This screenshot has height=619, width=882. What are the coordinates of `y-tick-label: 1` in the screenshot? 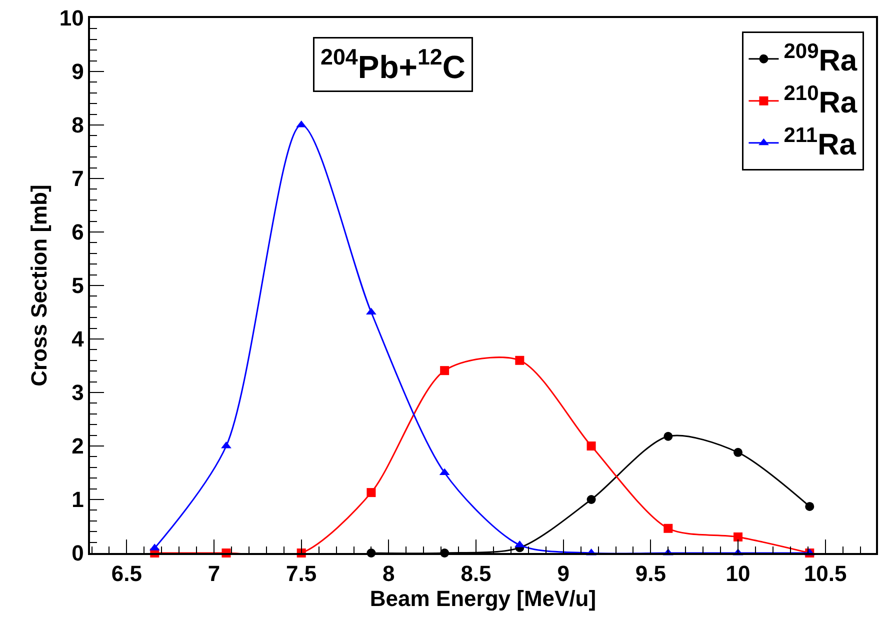 It's located at (78, 499).